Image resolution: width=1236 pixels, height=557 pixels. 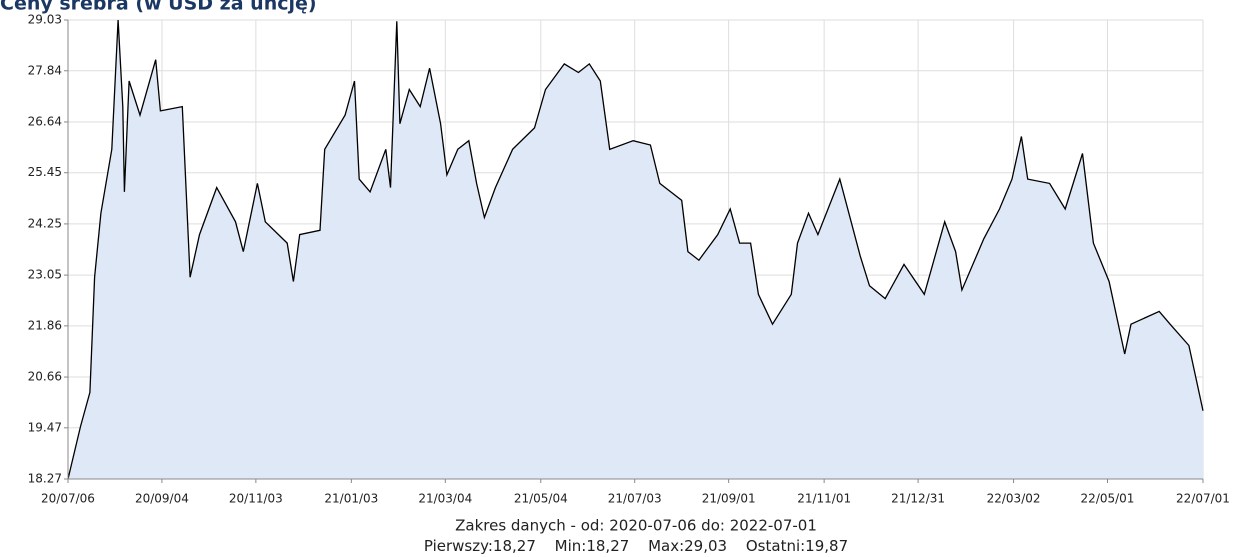 What do you see at coordinates (1203, 499) in the screenshot?
I see `x-tick-label: 22/07/01` at bounding box center [1203, 499].